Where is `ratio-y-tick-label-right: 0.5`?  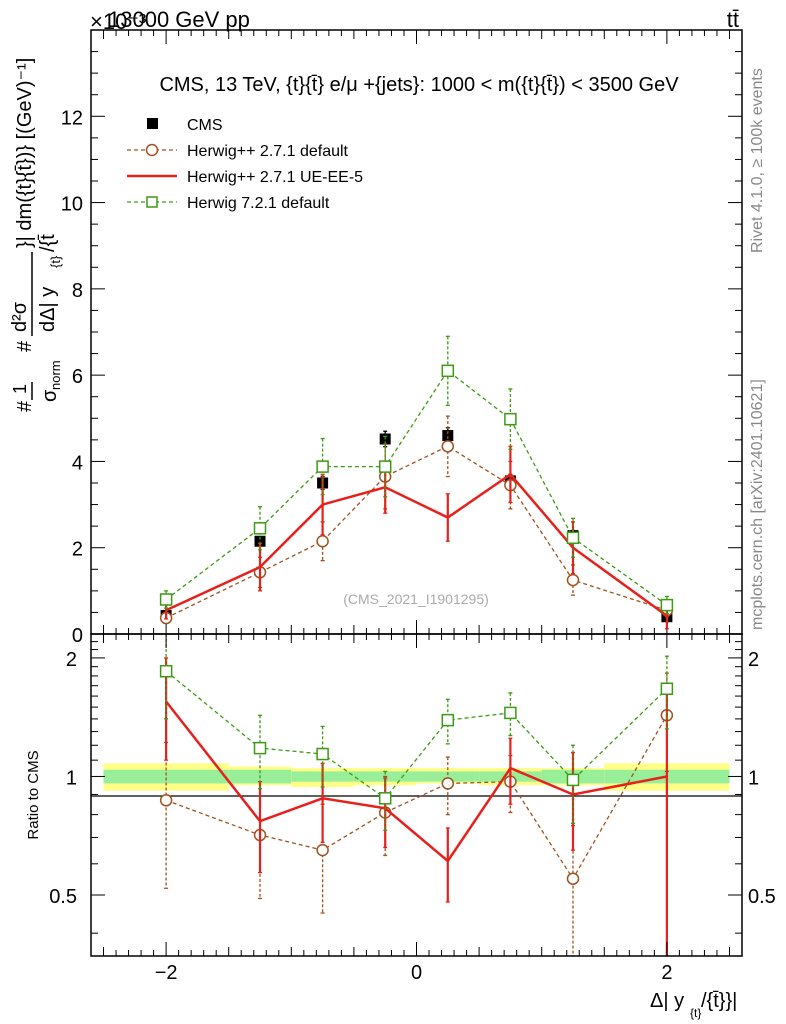
ratio-y-tick-label-right: 0.5 is located at coordinates (762, 897).